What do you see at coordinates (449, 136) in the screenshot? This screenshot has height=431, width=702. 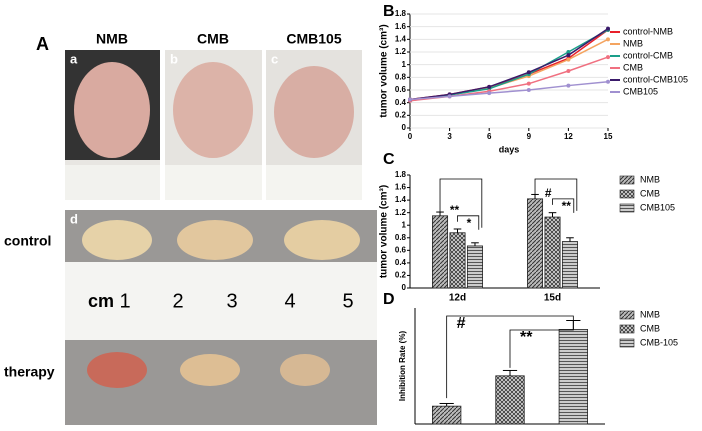 I see `x-tick-label: 3` at bounding box center [449, 136].